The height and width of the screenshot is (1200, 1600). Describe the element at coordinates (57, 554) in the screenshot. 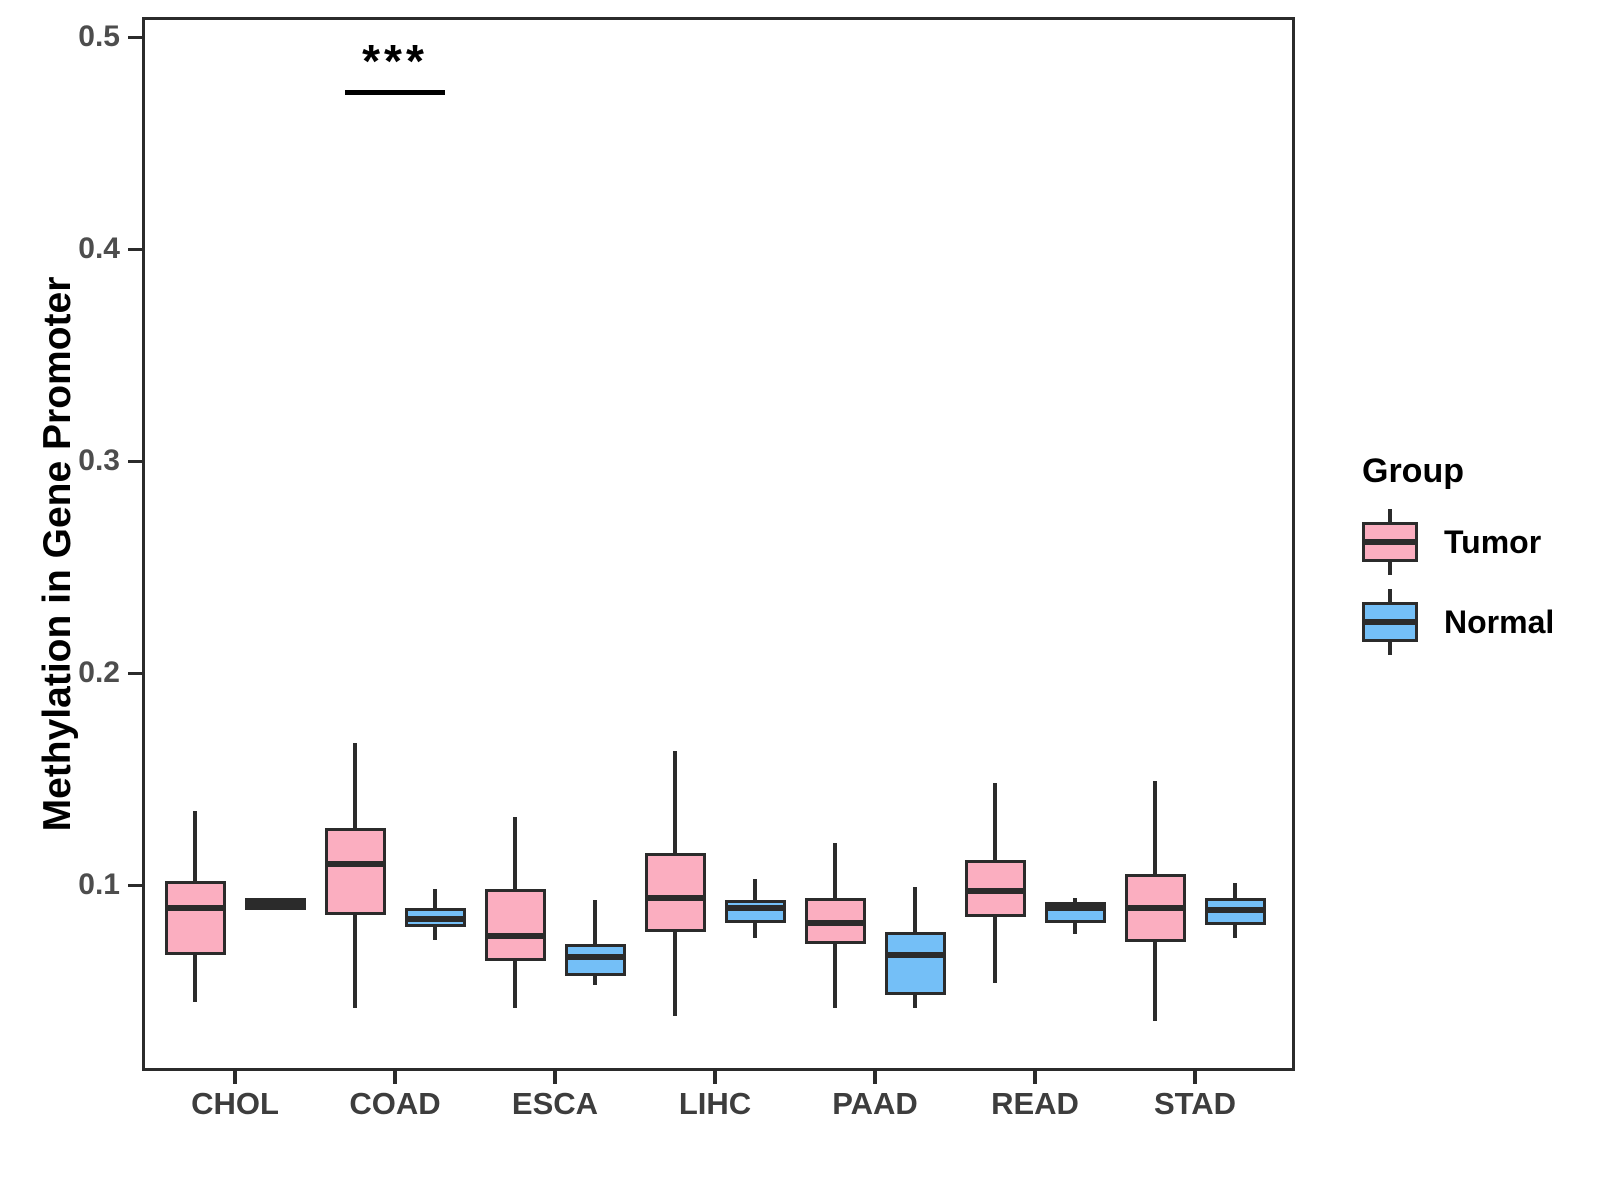

I see `y-axis-title: Methylation in Gene Promoter` at that location.